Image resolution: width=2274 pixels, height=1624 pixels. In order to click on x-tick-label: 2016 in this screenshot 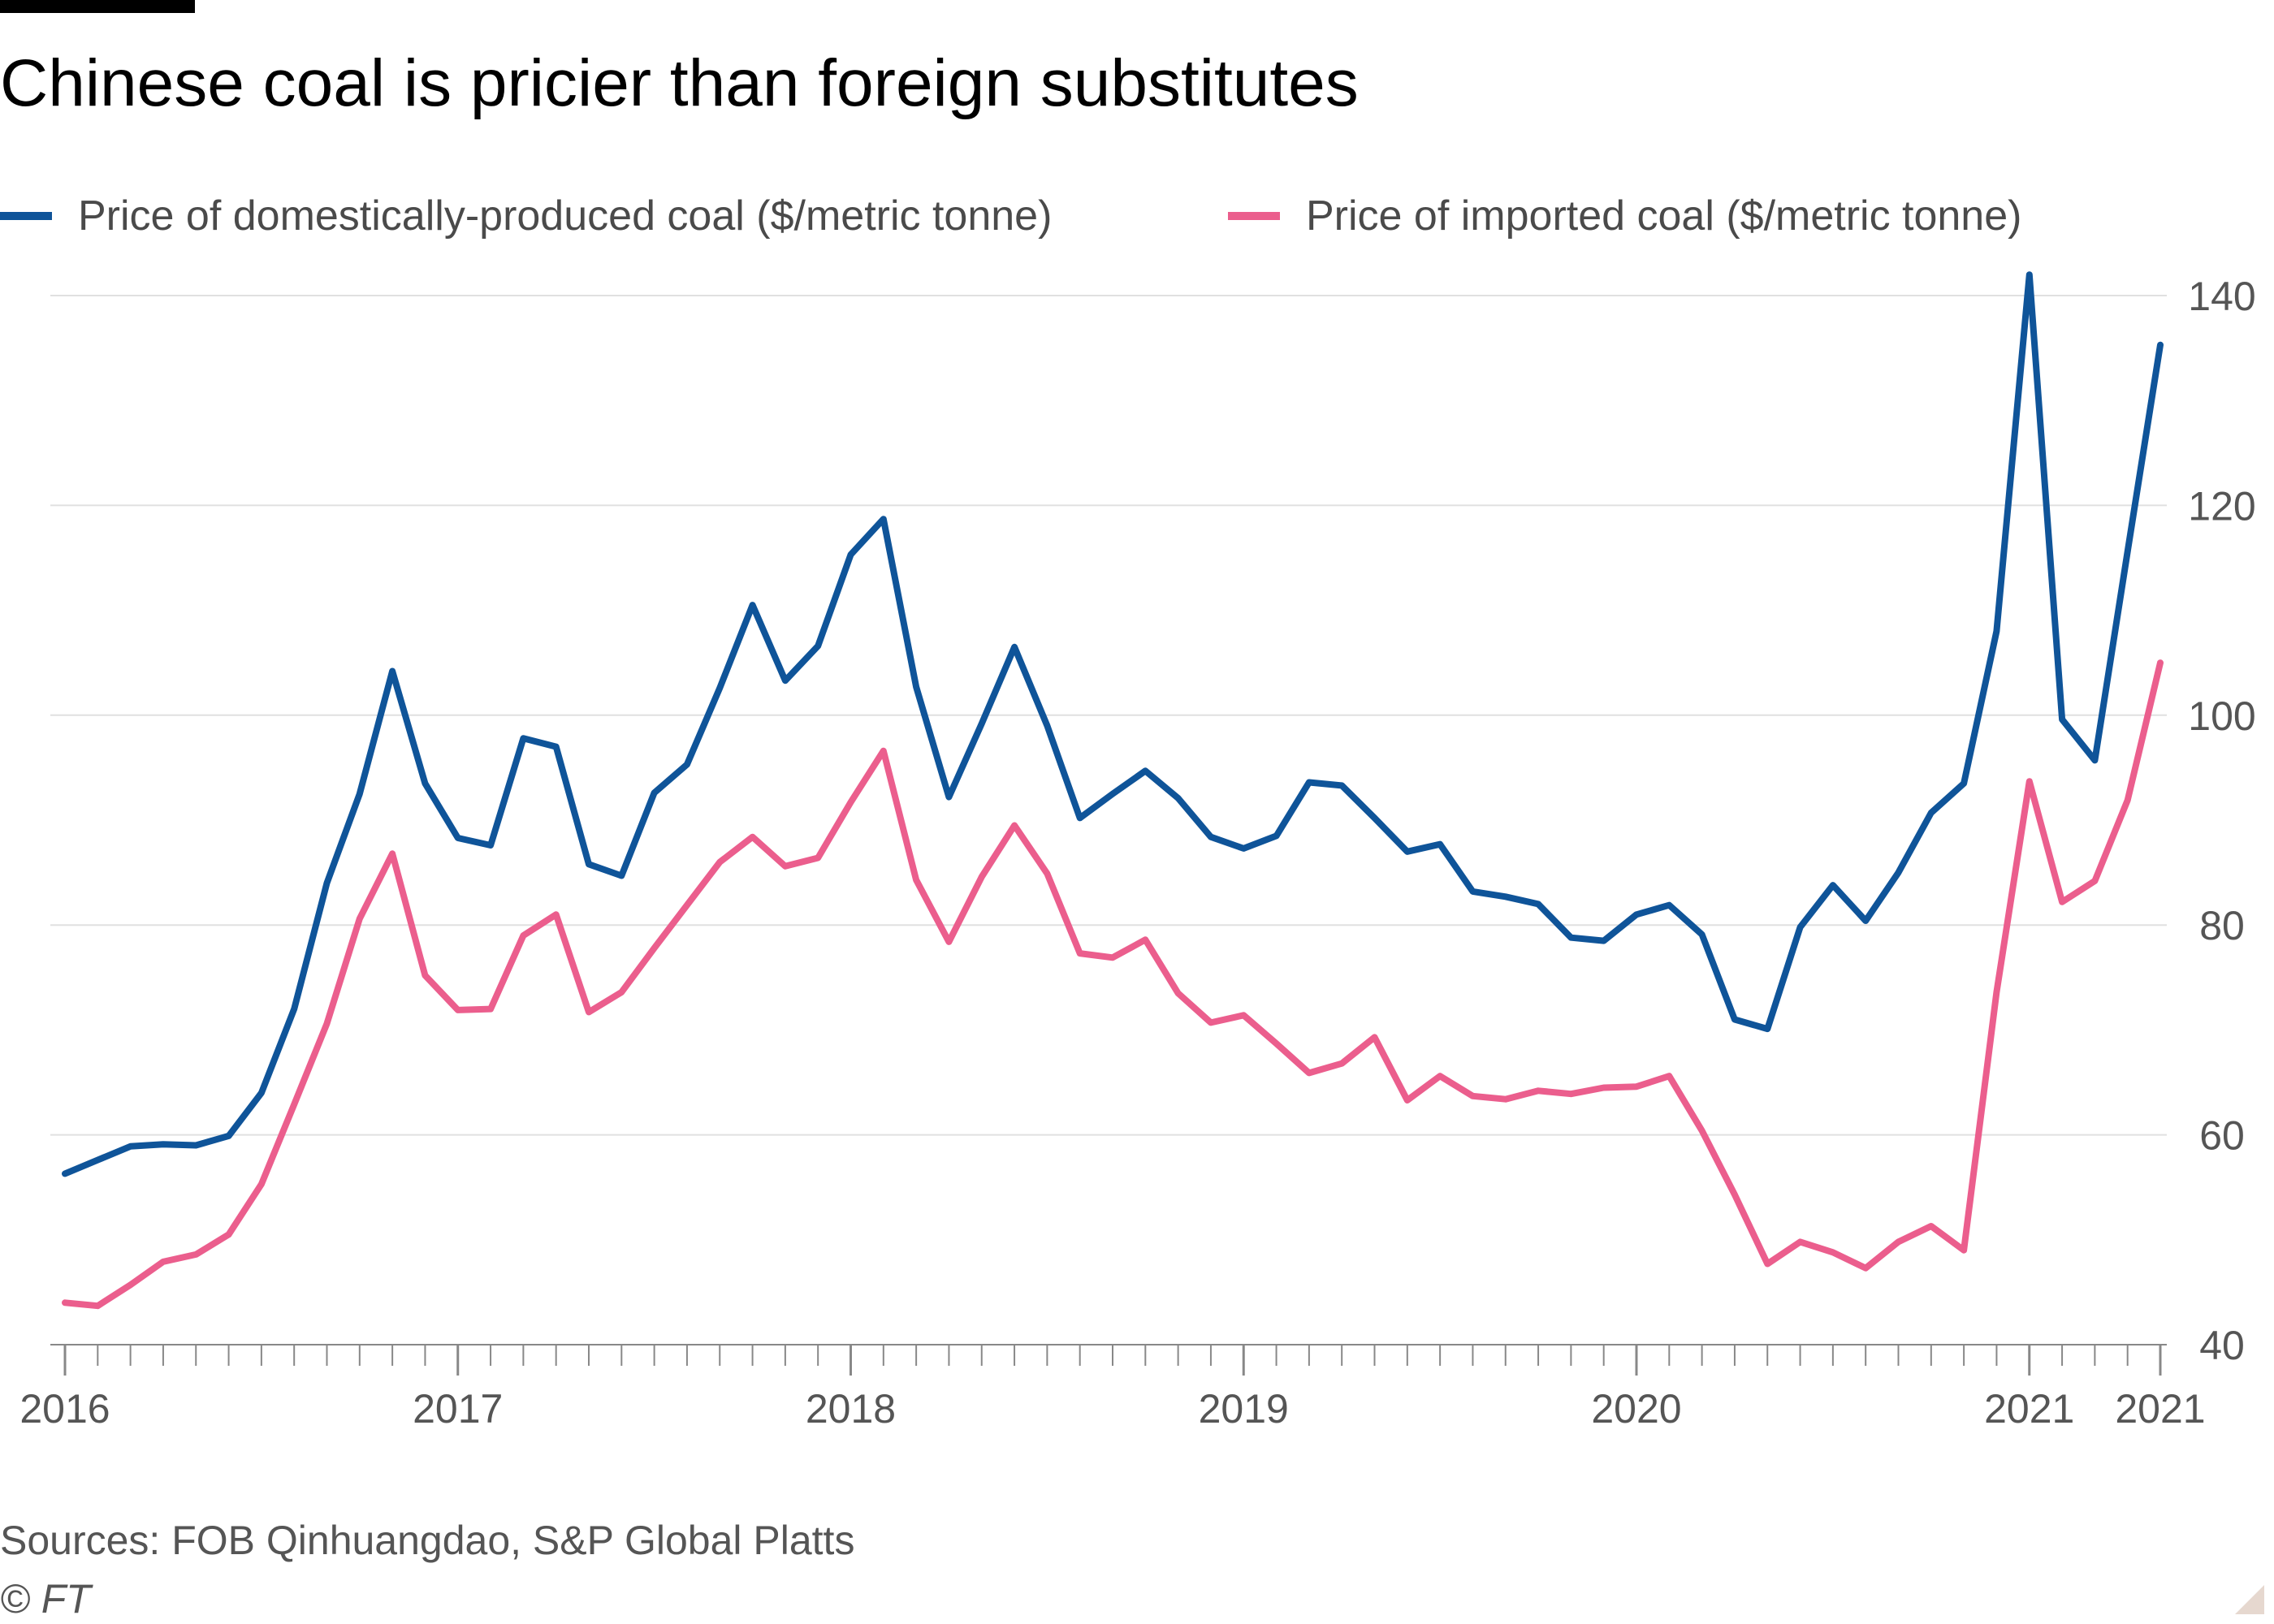, I will do `click(64, 1409)`.